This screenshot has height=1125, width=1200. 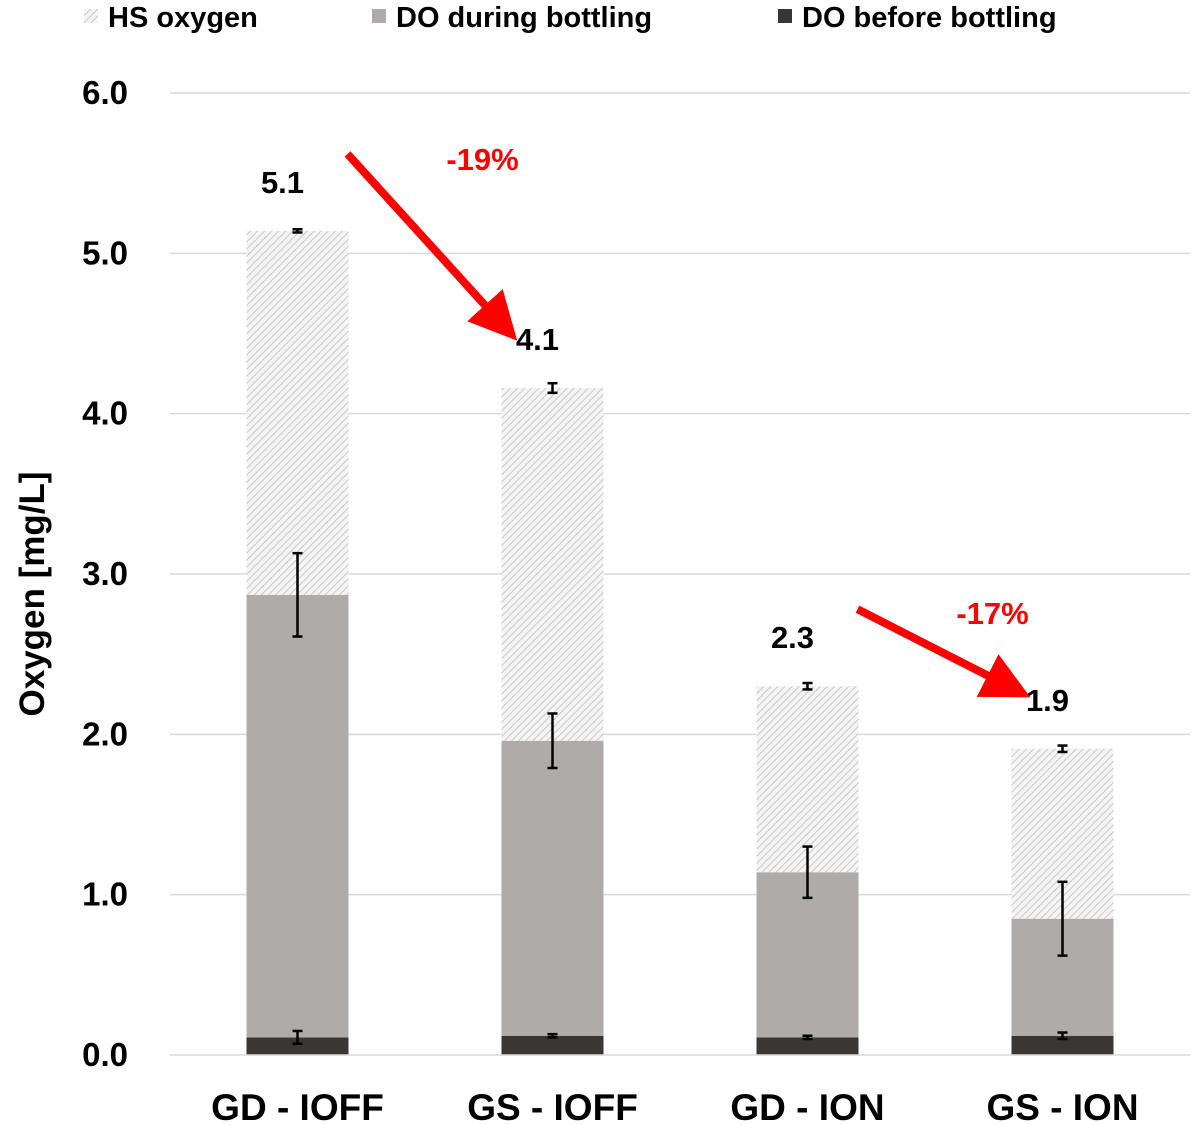 What do you see at coordinates (105, 1054) in the screenshot?
I see `y-tick-label: 0.0` at bounding box center [105, 1054].